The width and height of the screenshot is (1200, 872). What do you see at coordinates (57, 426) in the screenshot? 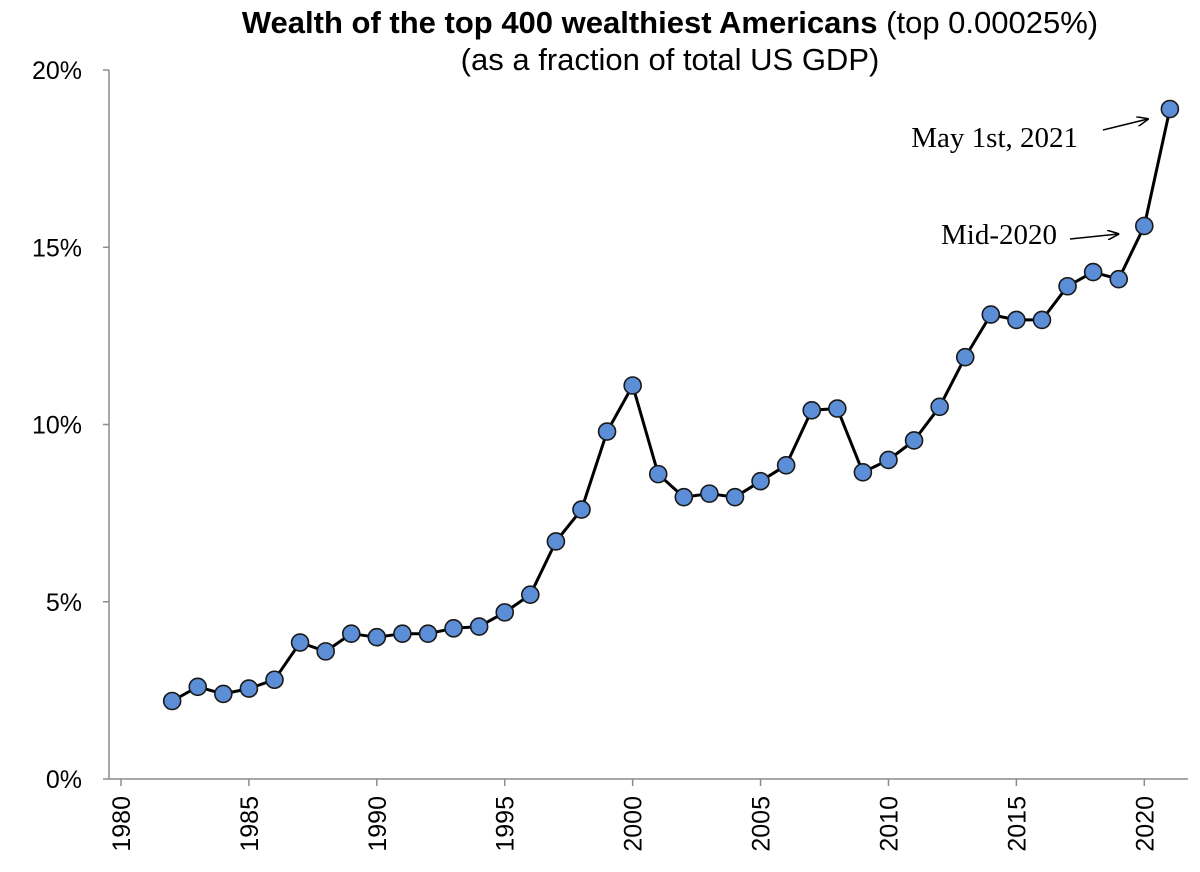
I see `y-tick-label: 10%` at bounding box center [57, 426].